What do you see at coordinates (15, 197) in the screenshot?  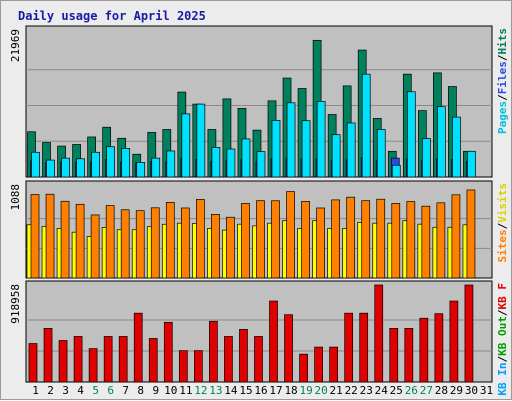 I see `y-max-label: 1088` at bounding box center [15, 197].